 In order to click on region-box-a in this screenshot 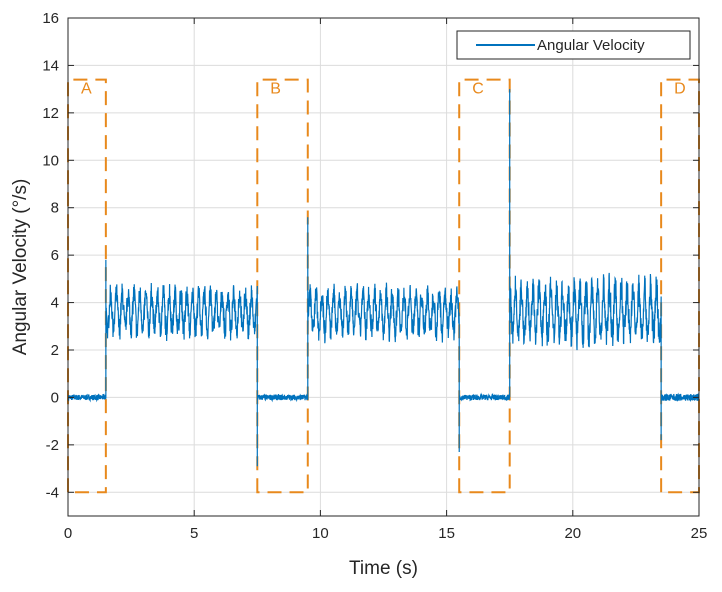, I will do `click(87, 286)`.